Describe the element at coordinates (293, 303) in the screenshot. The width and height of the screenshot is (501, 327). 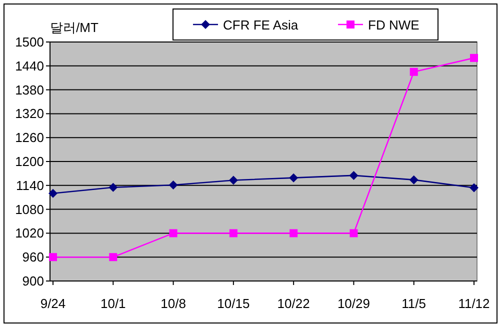
I see `x-tick-label: 10/22` at that location.